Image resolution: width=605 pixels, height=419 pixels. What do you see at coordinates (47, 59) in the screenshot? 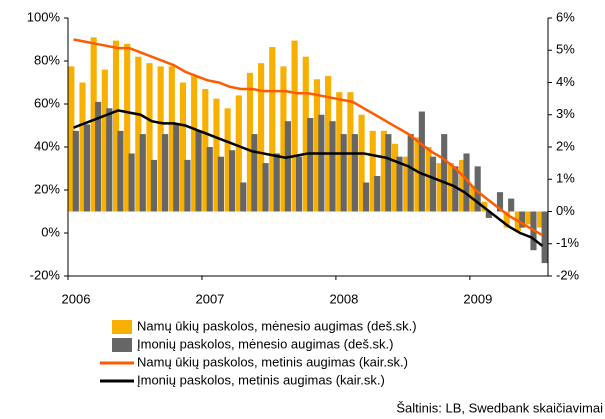
I see `y-tick-label: 80%` at bounding box center [47, 59].